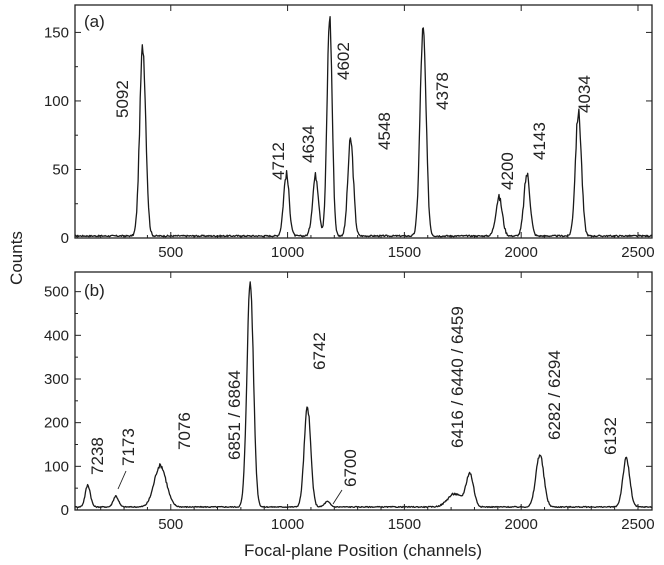  What do you see at coordinates (442, 91) in the screenshot?
I see `peak-label-4378: 4378` at bounding box center [442, 91].